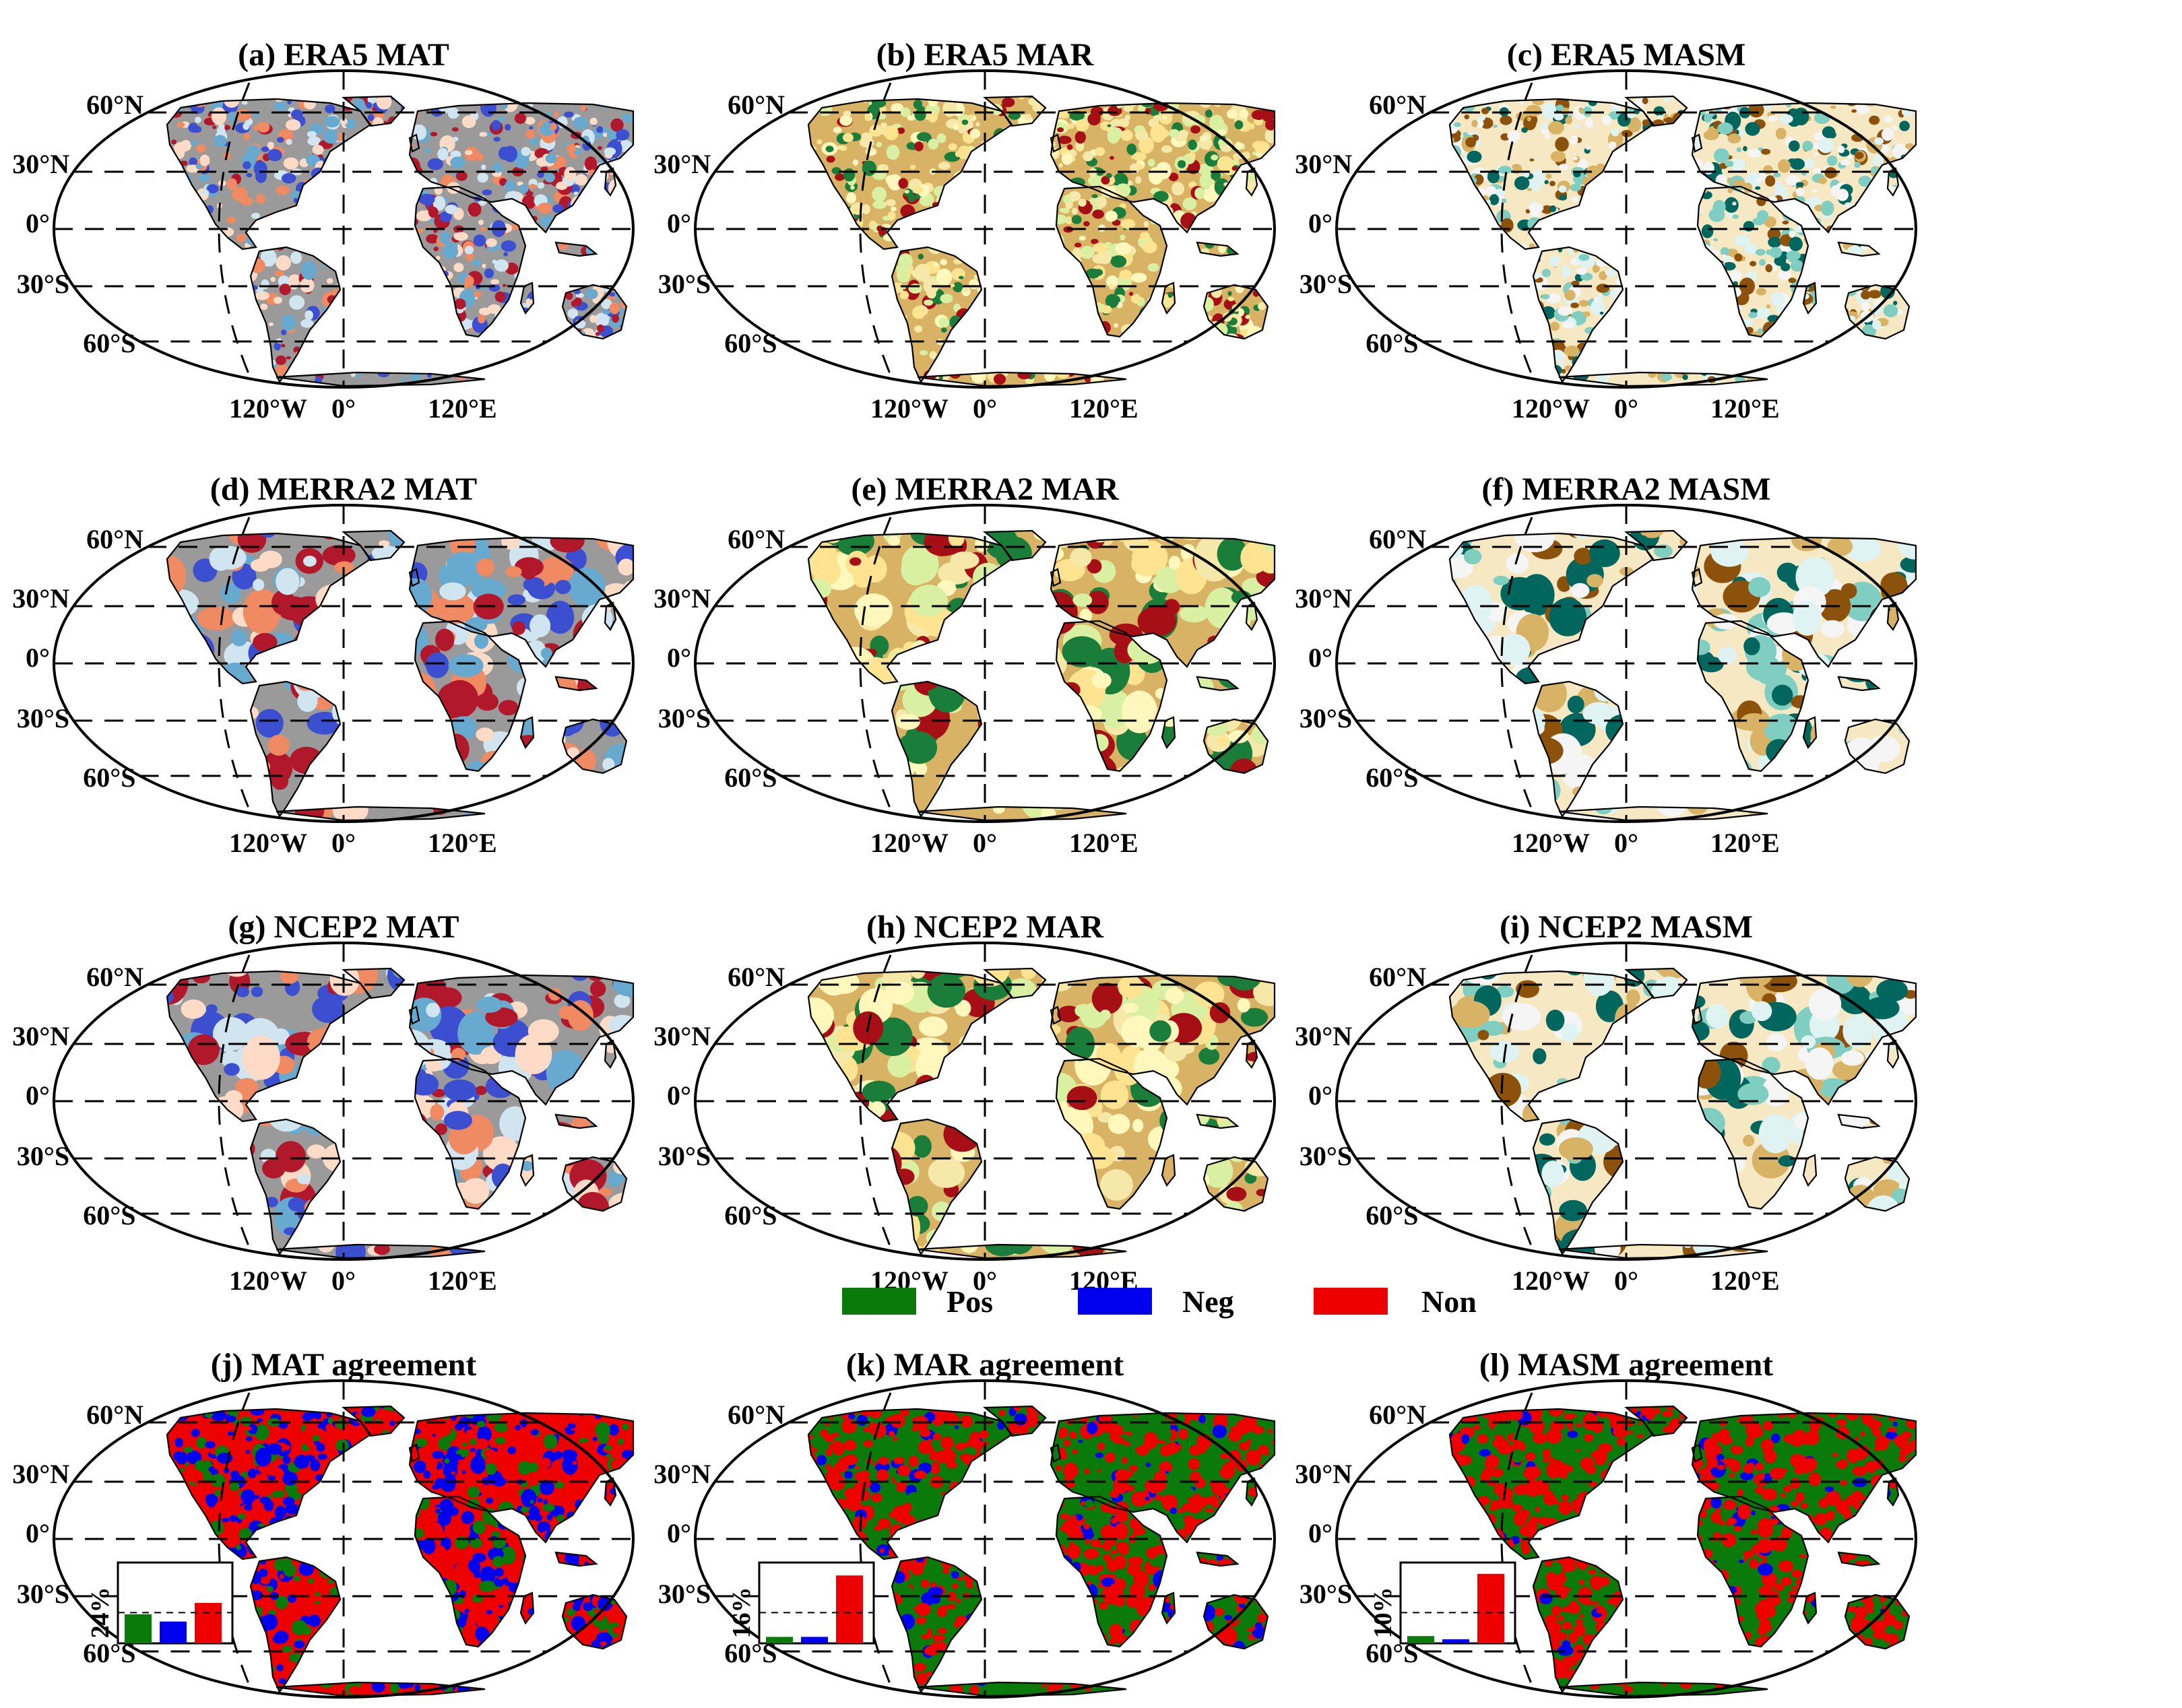  Describe the element at coordinates (969, 1302) in the screenshot. I see `legend-label: Pos` at that location.